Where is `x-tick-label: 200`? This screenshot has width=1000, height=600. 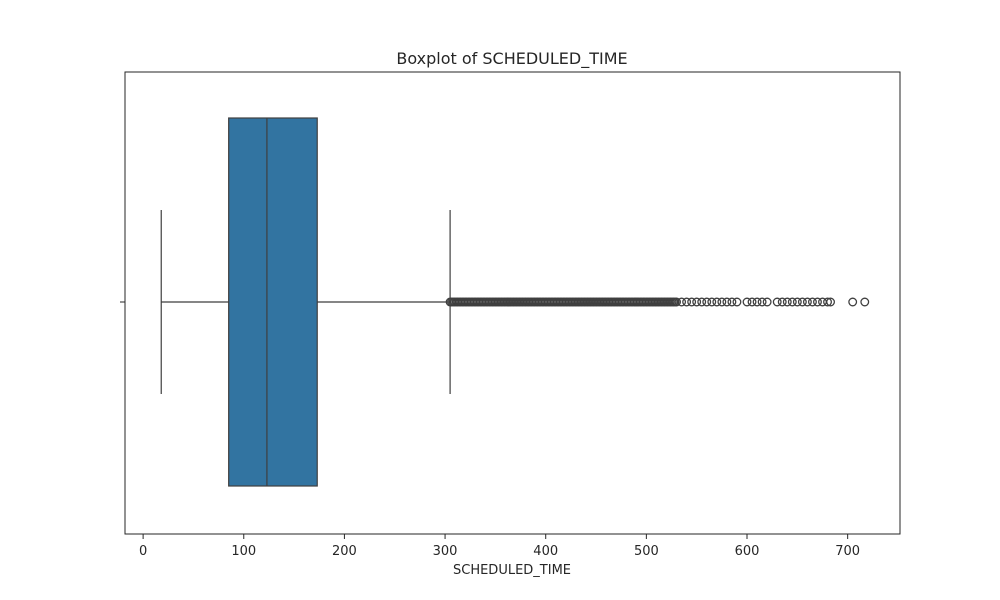 x-tick-label: 200 is located at coordinates (344, 551).